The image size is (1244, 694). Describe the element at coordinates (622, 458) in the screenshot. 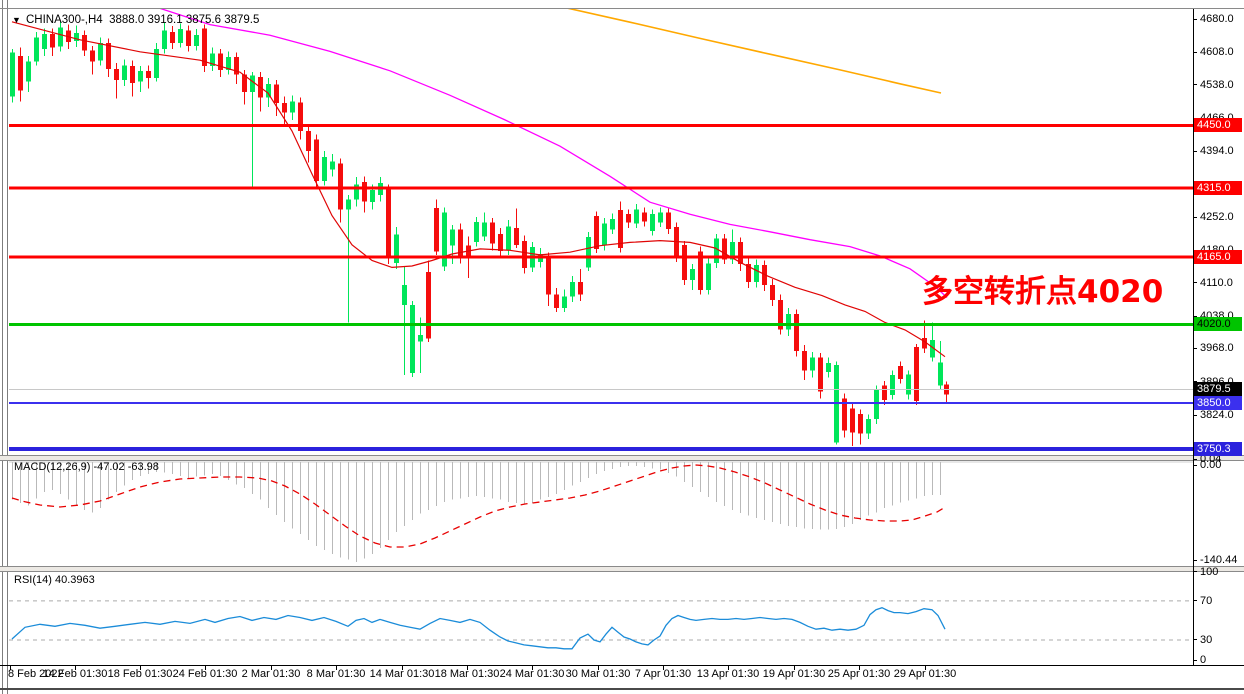

I see `pane-splitter-macd` at that location.